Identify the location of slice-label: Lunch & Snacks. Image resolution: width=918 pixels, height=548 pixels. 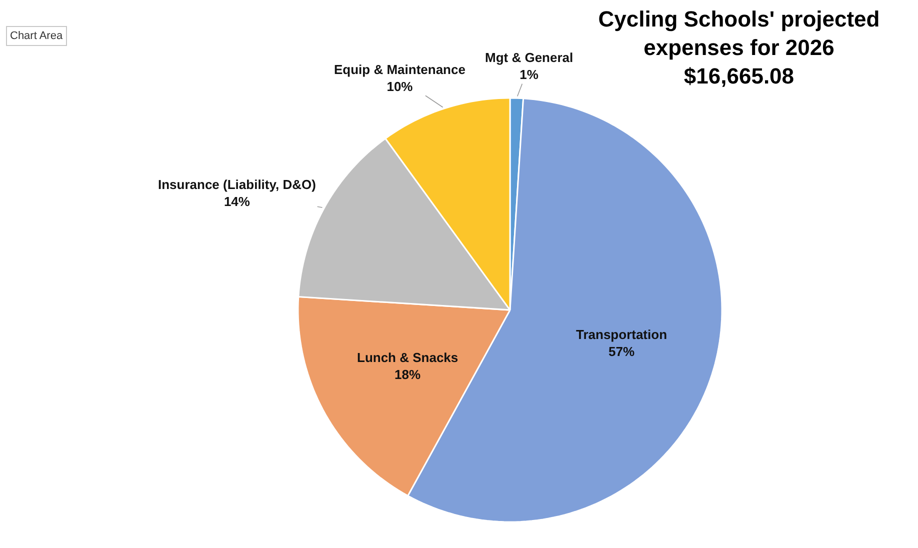
(407, 357).